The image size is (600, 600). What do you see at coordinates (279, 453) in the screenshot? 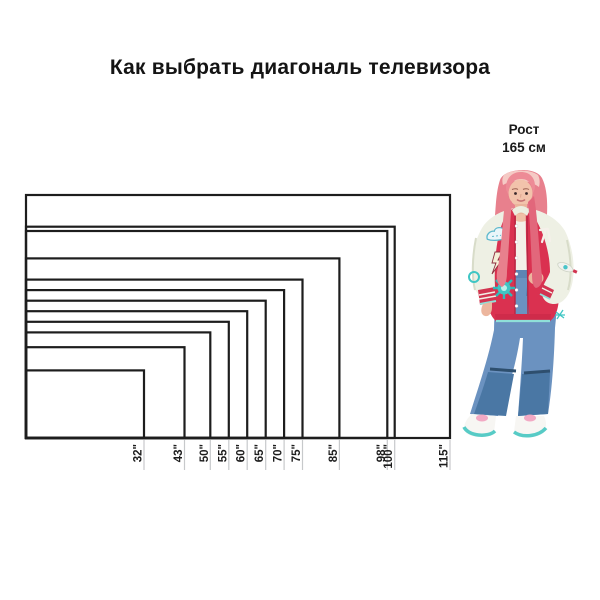
I see `size-label-70: 70"` at bounding box center [279, 453].